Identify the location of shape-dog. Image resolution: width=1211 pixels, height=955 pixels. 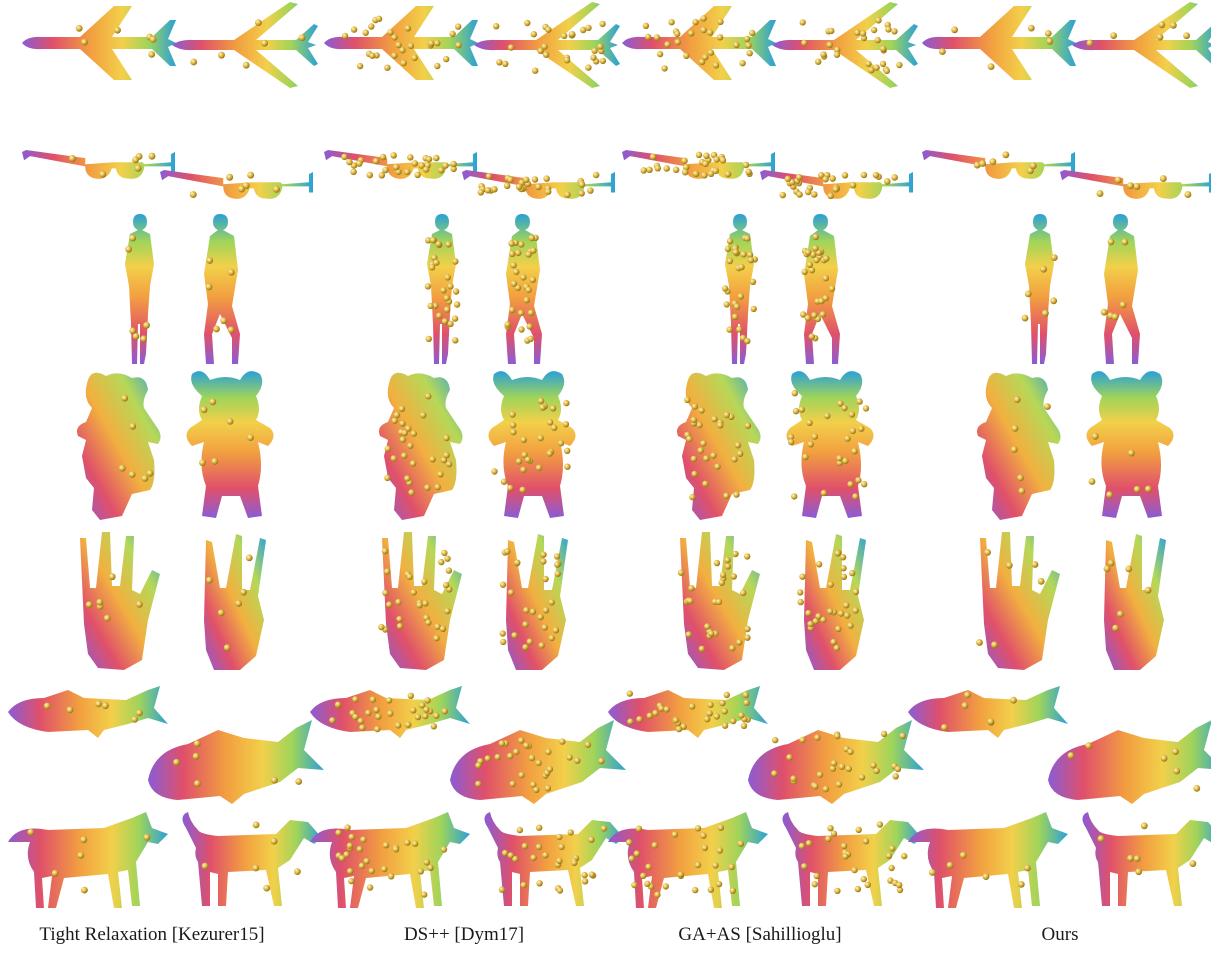
(852, 859).